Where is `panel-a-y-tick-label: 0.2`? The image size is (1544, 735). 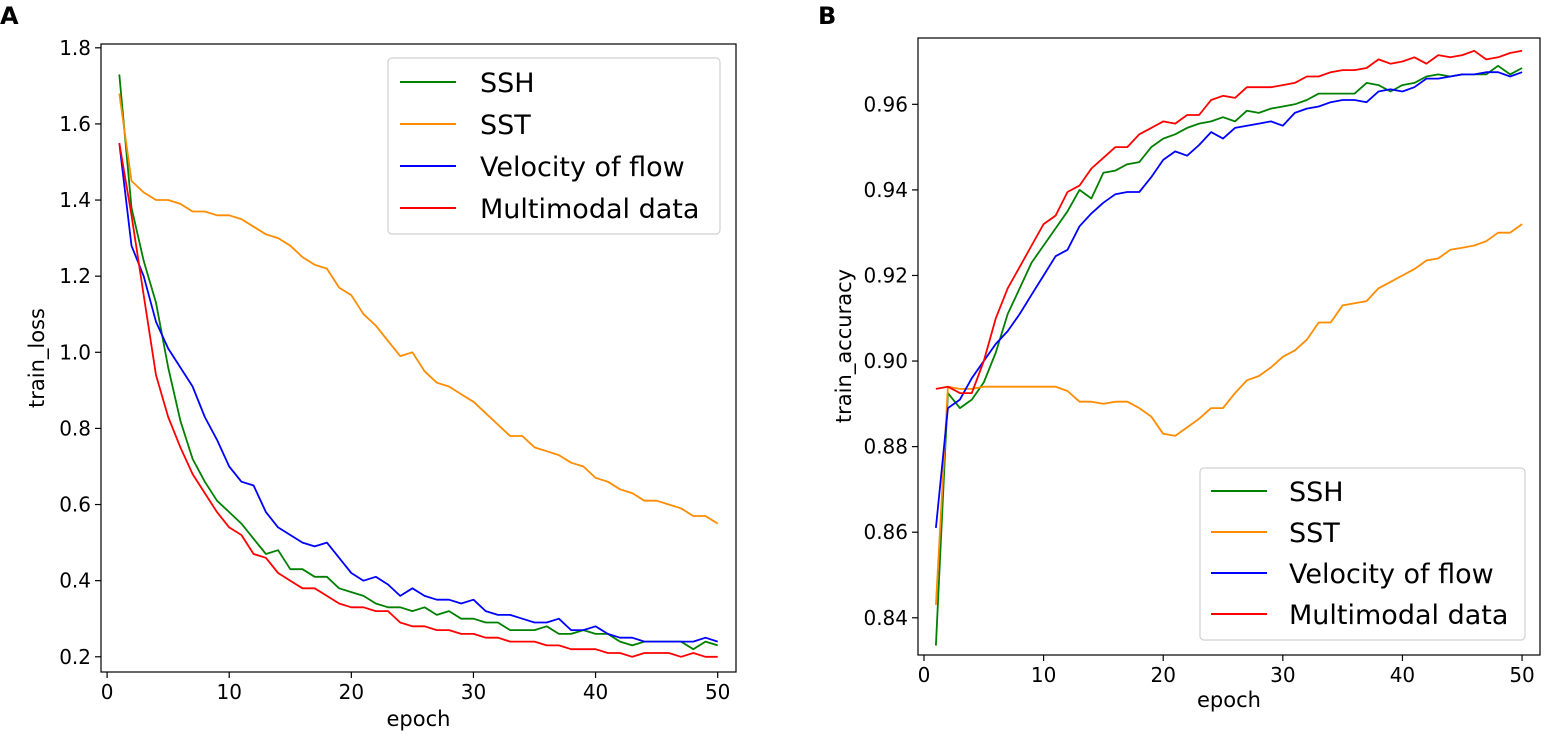 panel-a-y-tick-label: 0.2 is located at coordinates (75, 657).